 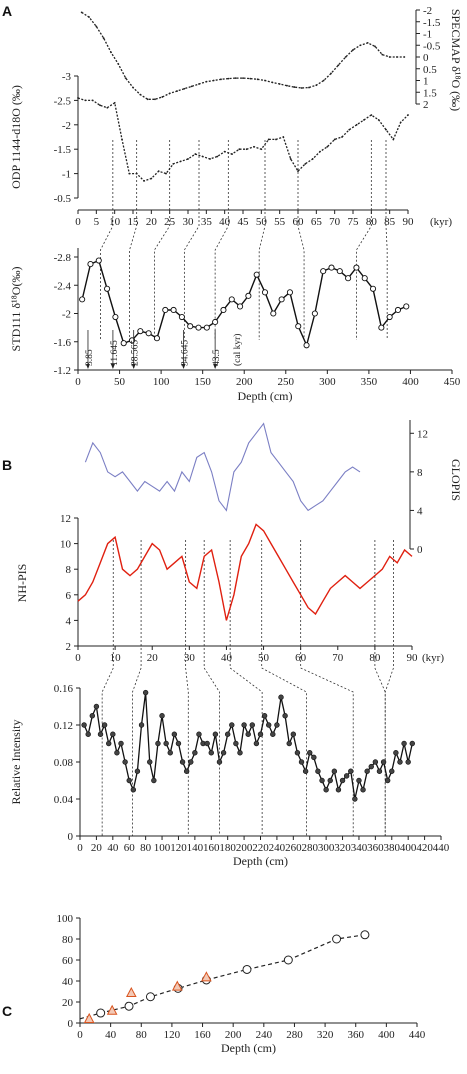 What do you see at coordinates (417, 1035) in the screenshot?
I see `c-x-tick-label: 440` at bounding box center [417, 1035].